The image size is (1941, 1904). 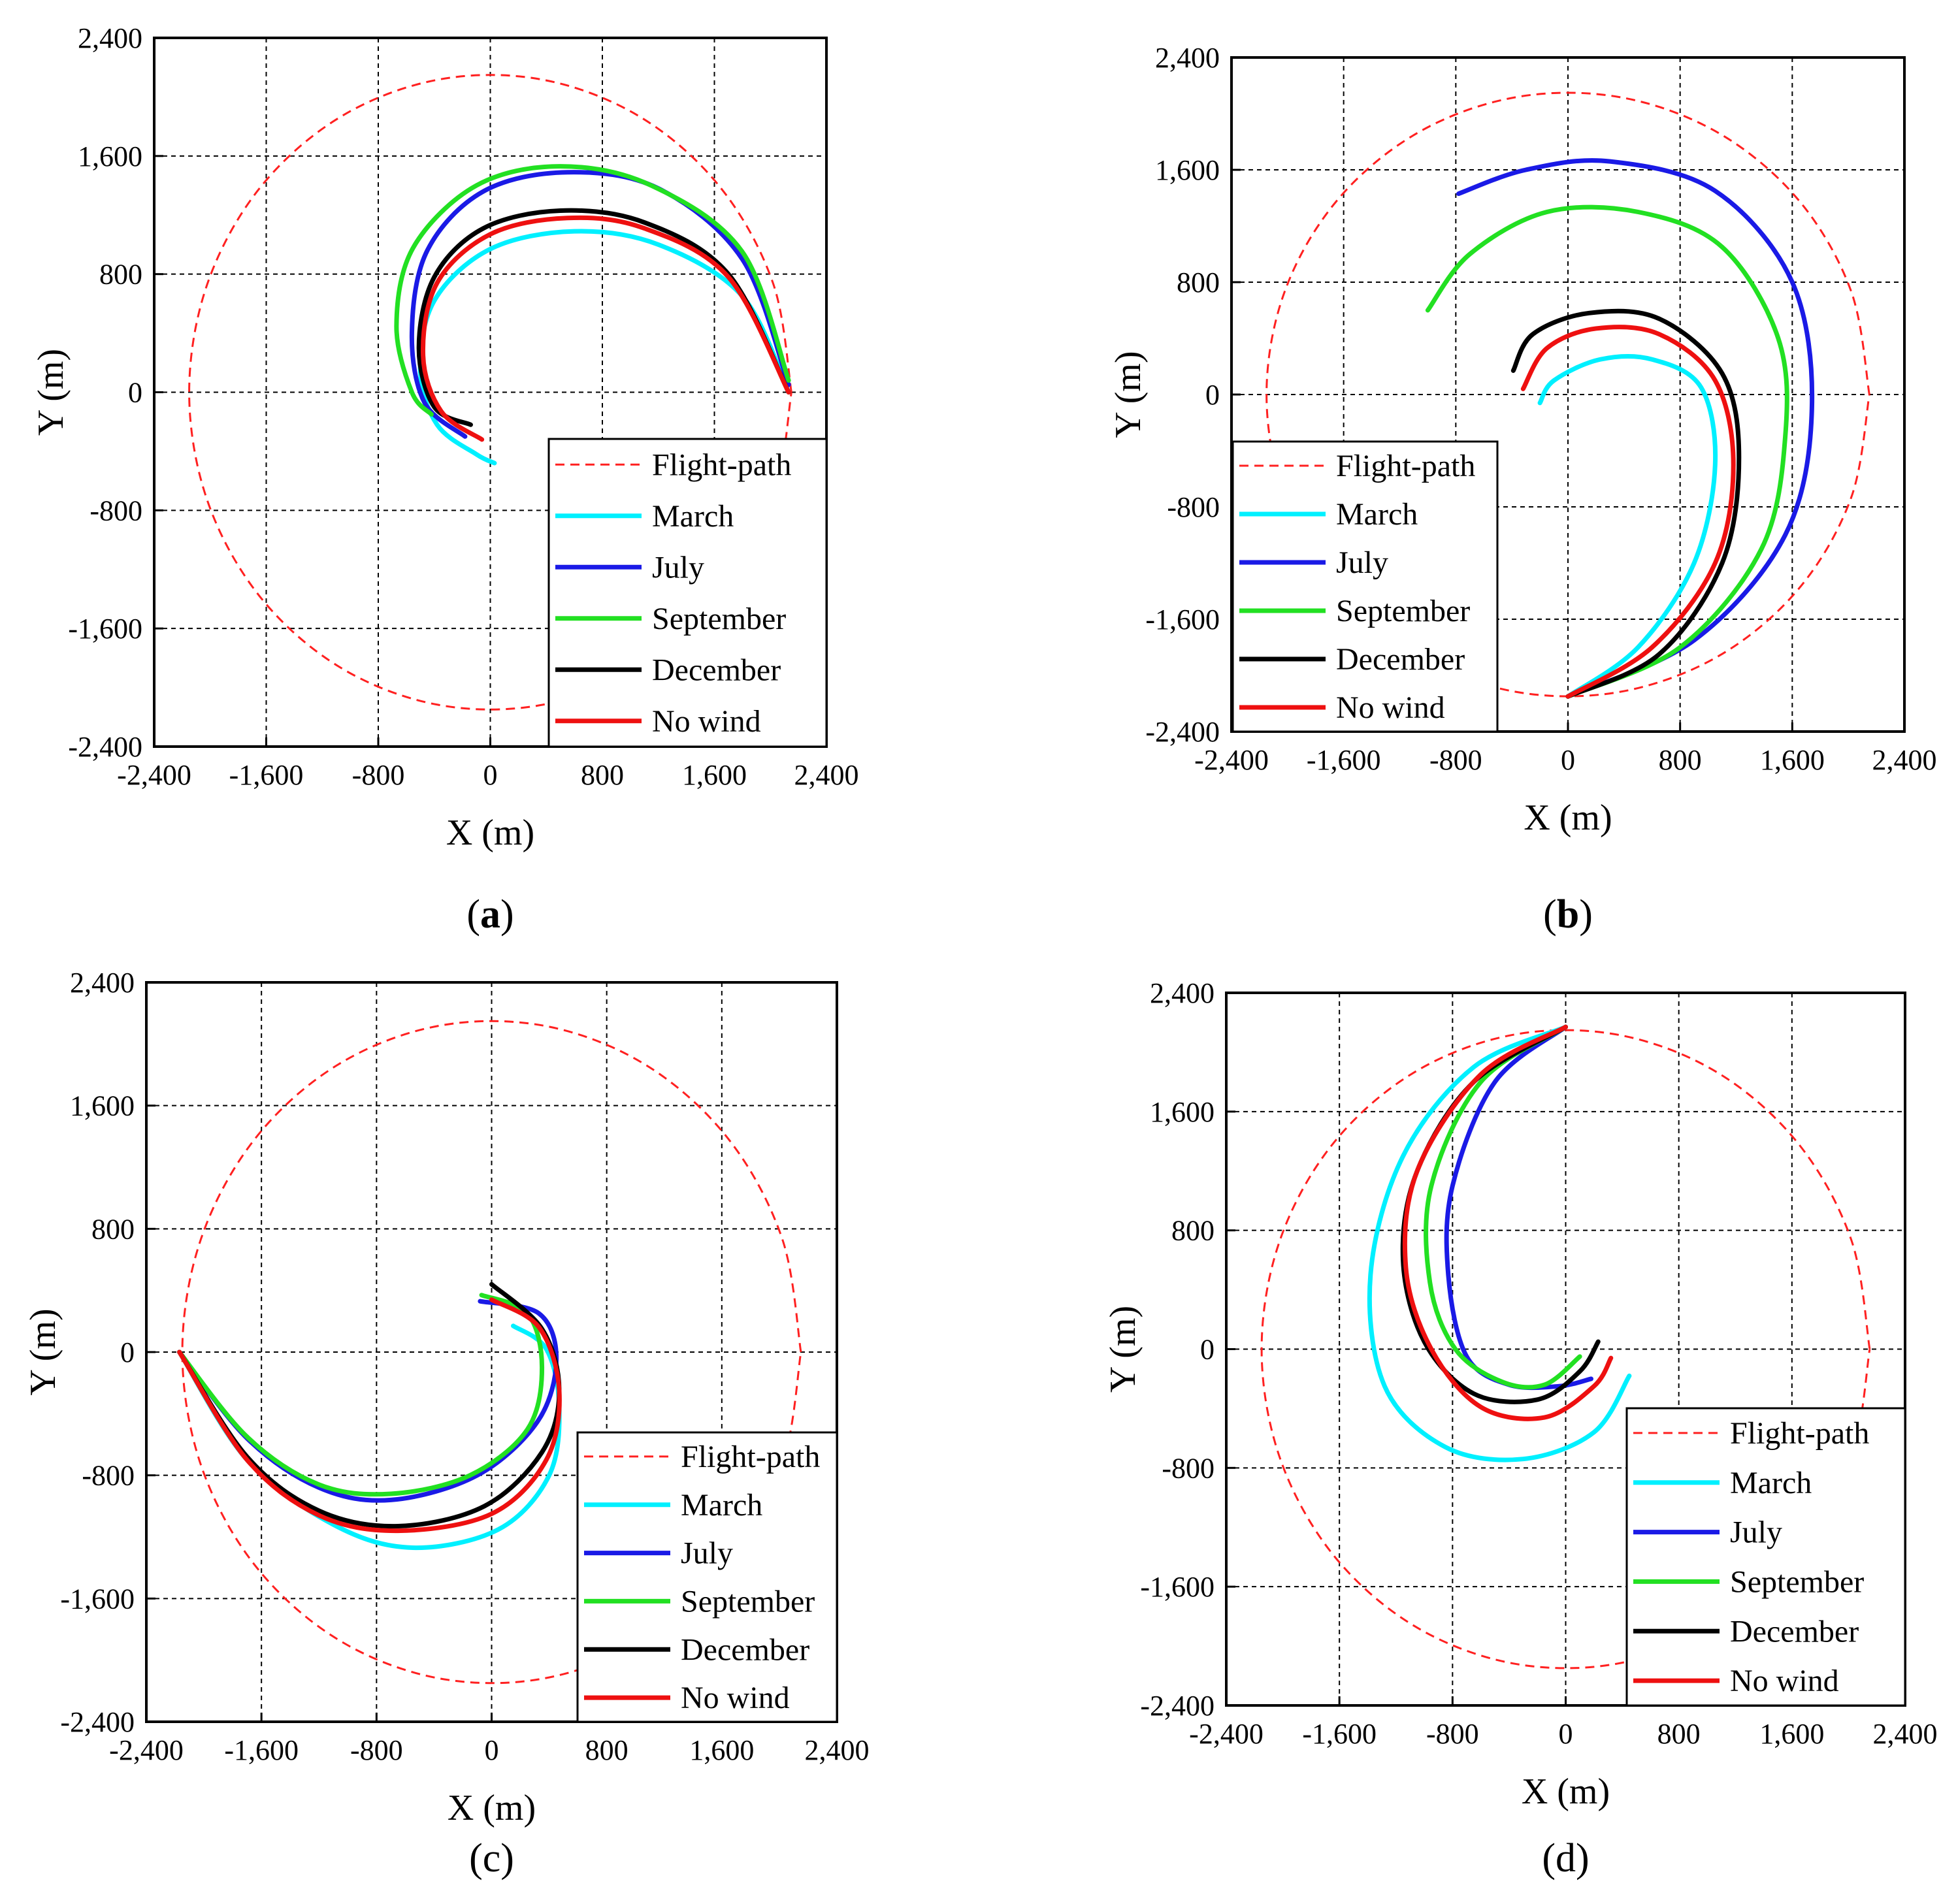 I want to click on series-line-flight-path, so click(x=1568, y=394).